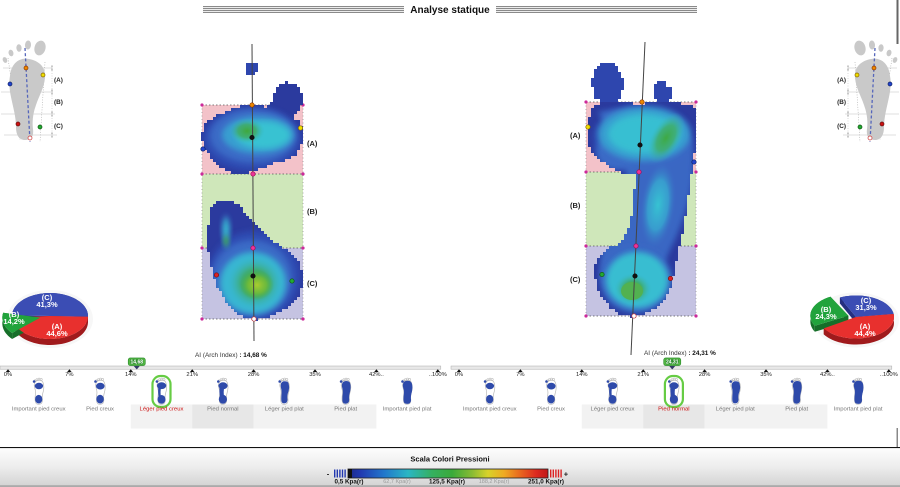 This screenshot has height=487, width=900. What do you see at coordinates (57, 333) in the screenshot?
I see `svg-text: 44,6%` at bounding box center [57, 333].